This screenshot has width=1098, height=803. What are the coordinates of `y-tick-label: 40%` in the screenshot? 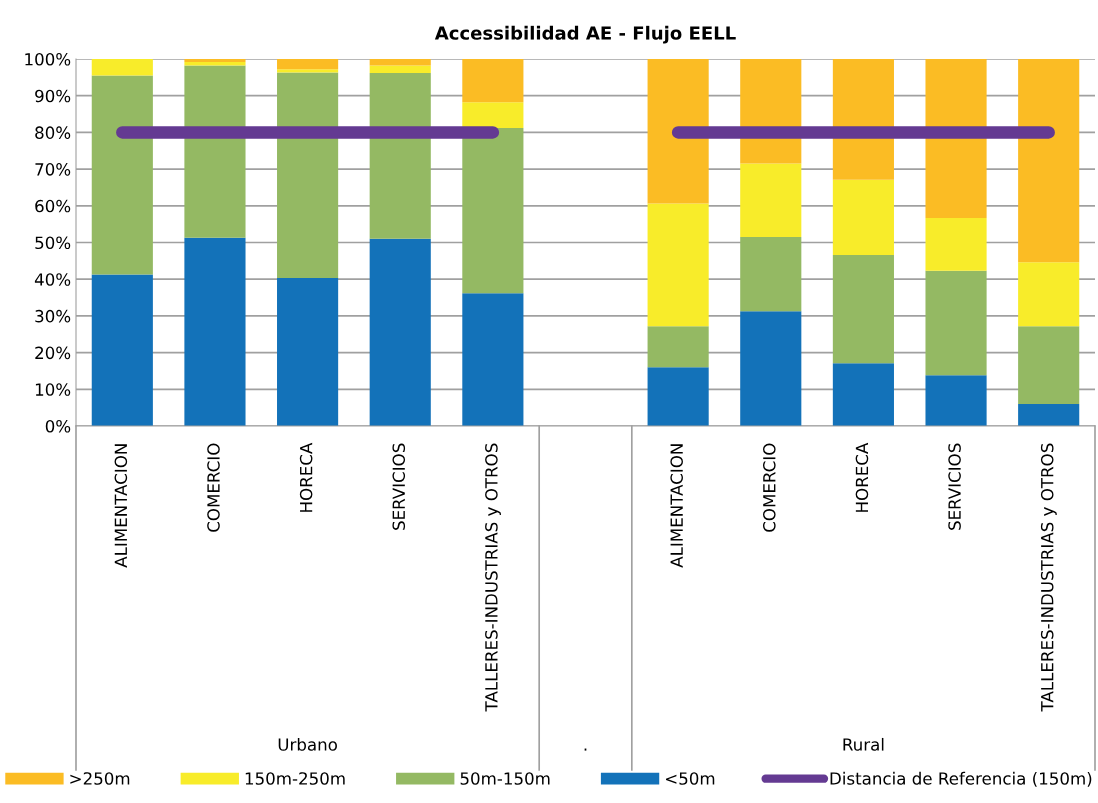 It's located at (52, 279).